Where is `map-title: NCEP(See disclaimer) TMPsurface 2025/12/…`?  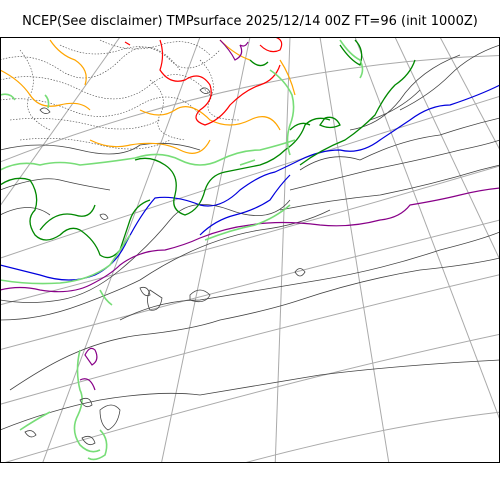 map-title: NCEP(See disclaimer) TMPsurface 2025/12/… is located at coordinates (250, 21).